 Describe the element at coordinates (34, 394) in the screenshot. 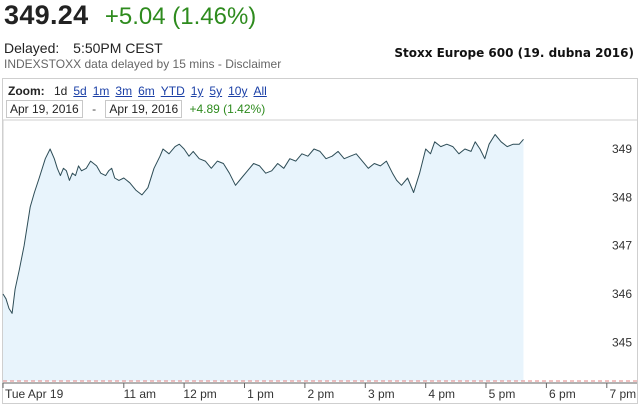

I see `x-tick-label: Tue Apr 19` at that location.